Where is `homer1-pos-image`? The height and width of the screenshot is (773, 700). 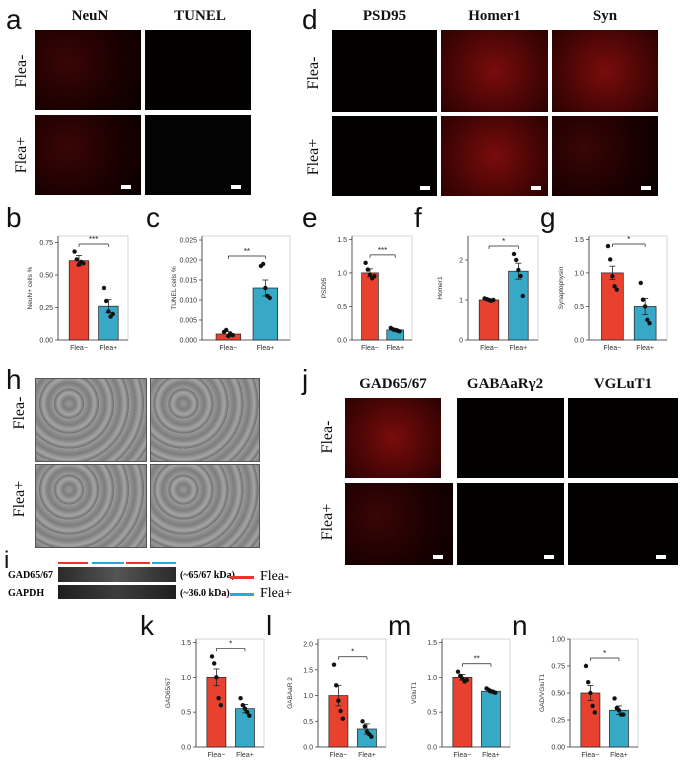 homer1-pos-image is located at coordinates (494, 156).